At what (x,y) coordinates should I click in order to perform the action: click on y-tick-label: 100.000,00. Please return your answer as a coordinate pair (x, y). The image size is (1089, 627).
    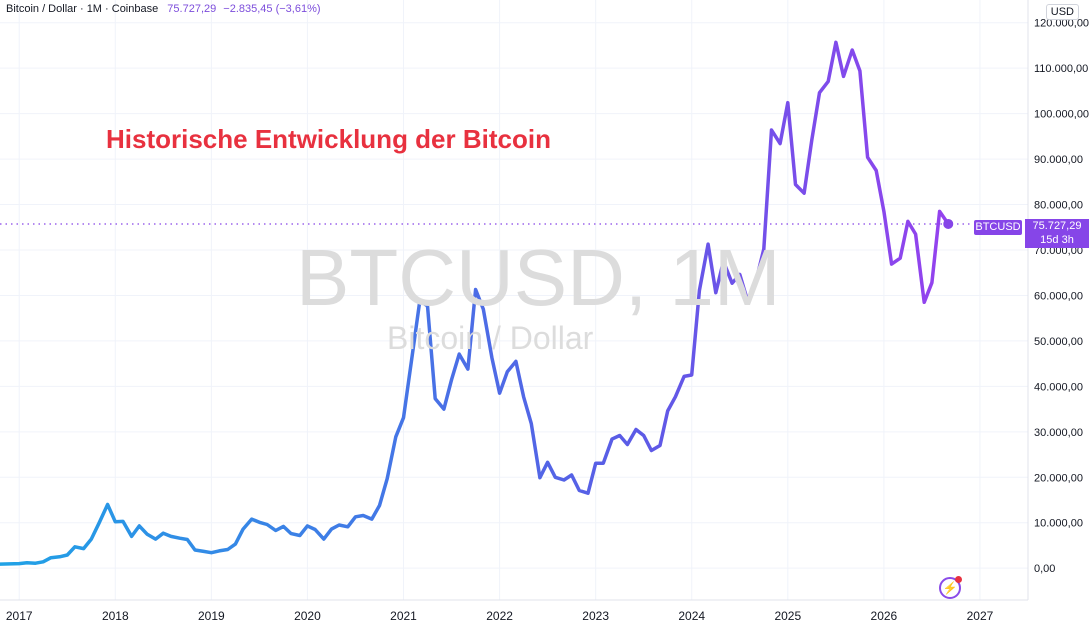
    Looking at the image, I should click on (1061, 115).